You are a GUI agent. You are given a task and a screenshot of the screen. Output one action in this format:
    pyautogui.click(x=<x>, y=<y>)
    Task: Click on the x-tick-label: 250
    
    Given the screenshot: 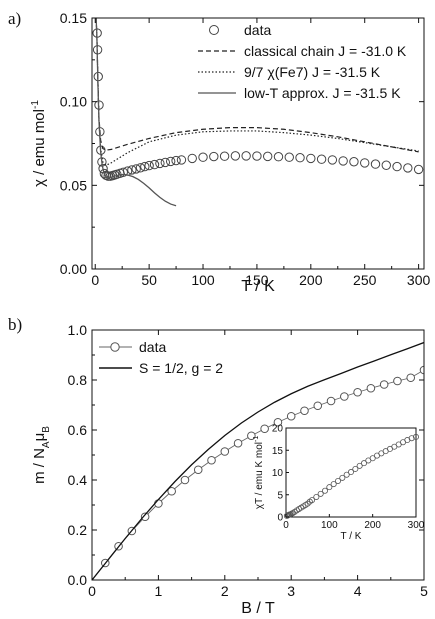 What is the action you would take?
    pyautogui.click(x=365, y=280)
    